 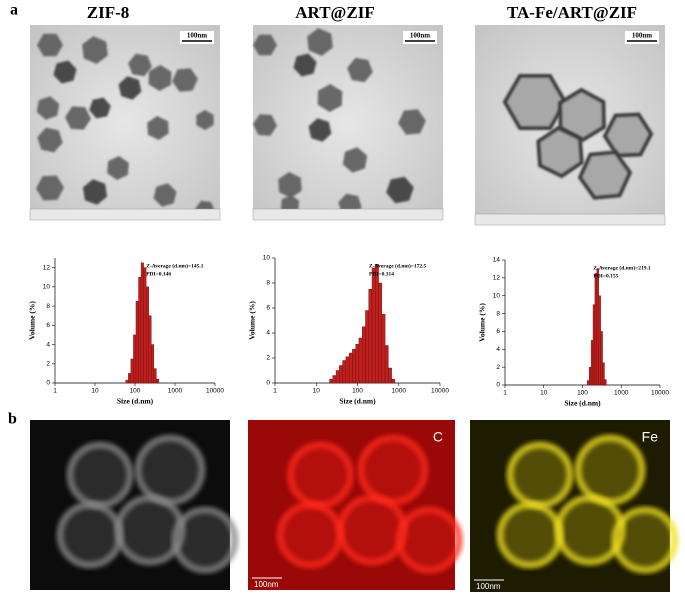 I want to click on y-tick-label: 10, so click(x=267, y=258).